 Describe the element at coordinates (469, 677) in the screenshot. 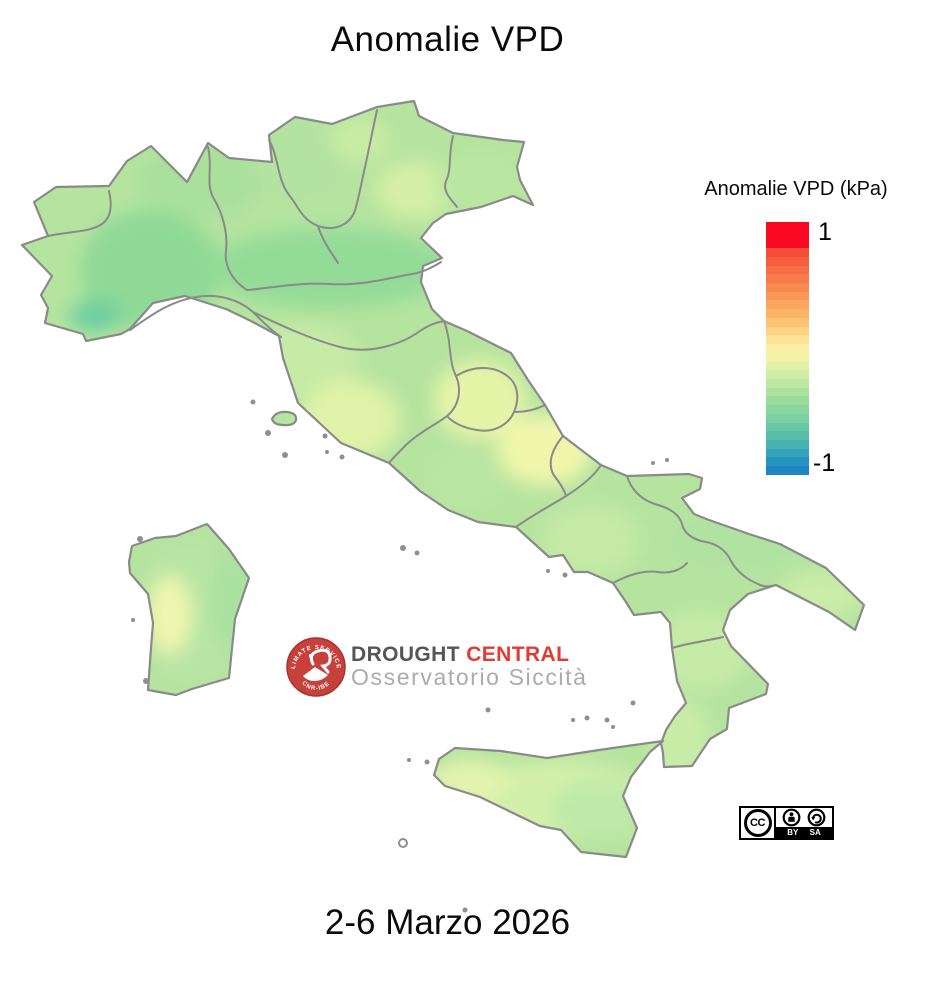

I see `logo-subtitle: Osservatorio Siccità` at that location.